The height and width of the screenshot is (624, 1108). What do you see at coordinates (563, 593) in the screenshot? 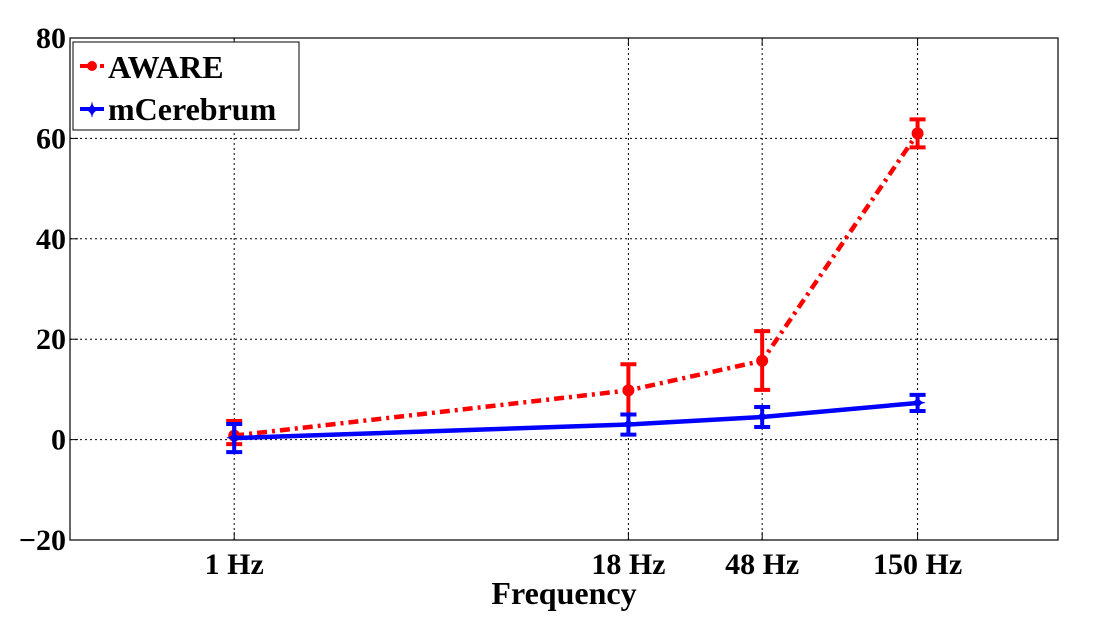
I see `x-axis-label: Frequency` at bounding box center [563, 593].